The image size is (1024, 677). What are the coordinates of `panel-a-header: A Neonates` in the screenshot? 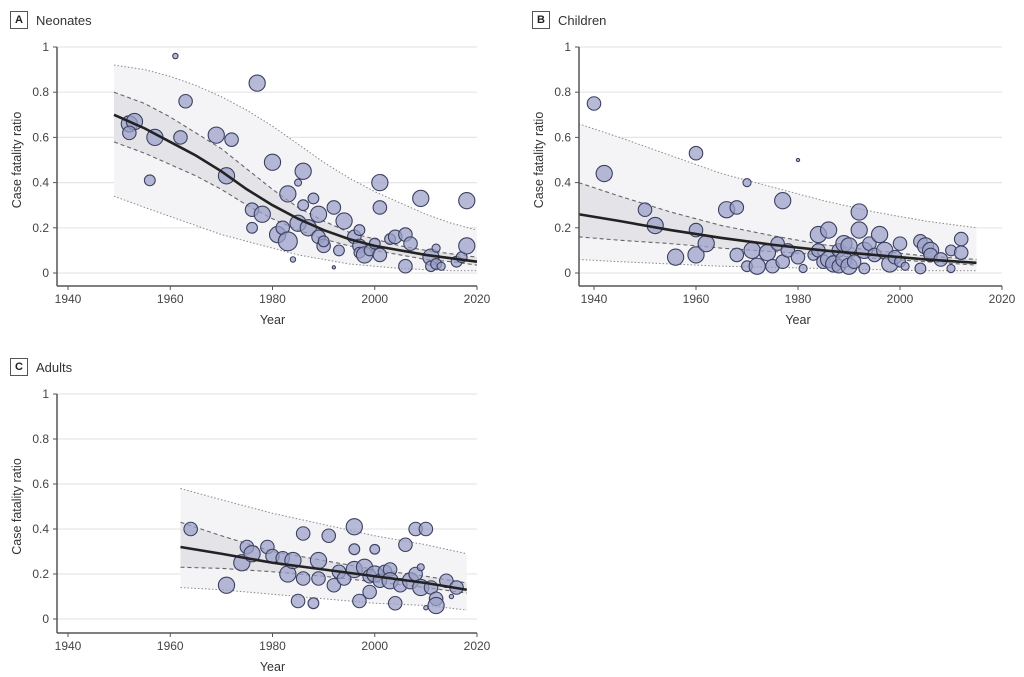 It's located at (51, 20).